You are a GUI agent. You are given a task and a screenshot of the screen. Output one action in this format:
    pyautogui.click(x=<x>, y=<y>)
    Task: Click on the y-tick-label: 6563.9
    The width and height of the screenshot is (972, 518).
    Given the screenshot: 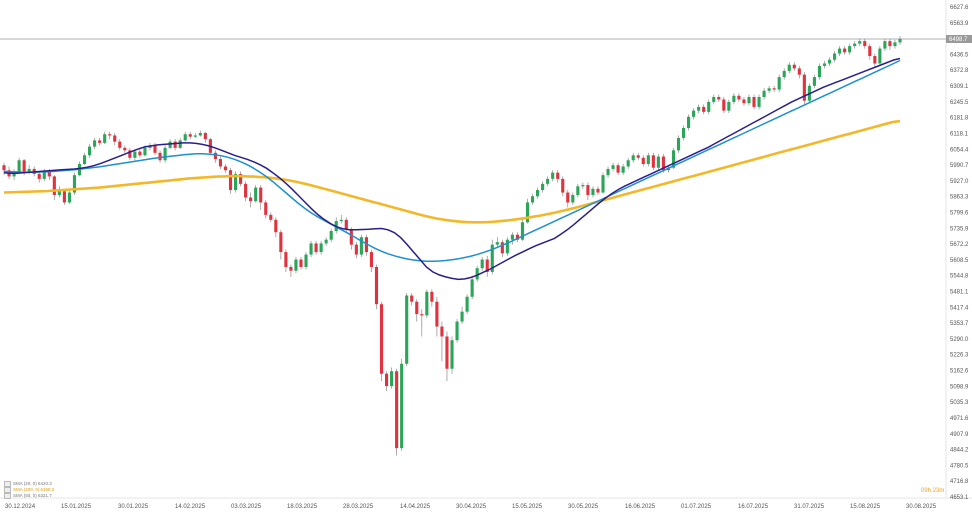 What is the action you would take?
    pyautogui.click(x=959, y=24)
    